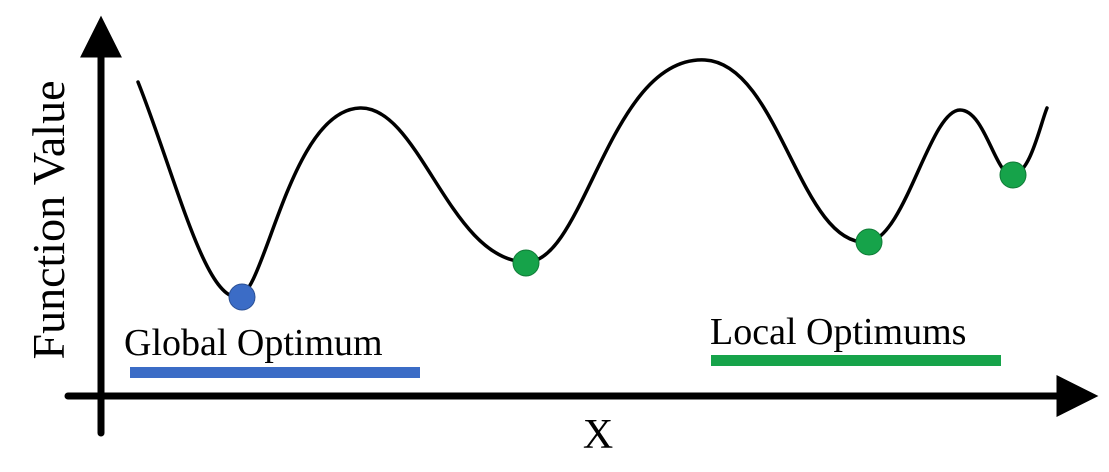 Image resolution: width=1109 pixels, height=472 pixels. What do you see at coordinates (598, 435) in the screenshot?
I see `x-axis-label: X` at bounding box center [598, 435].